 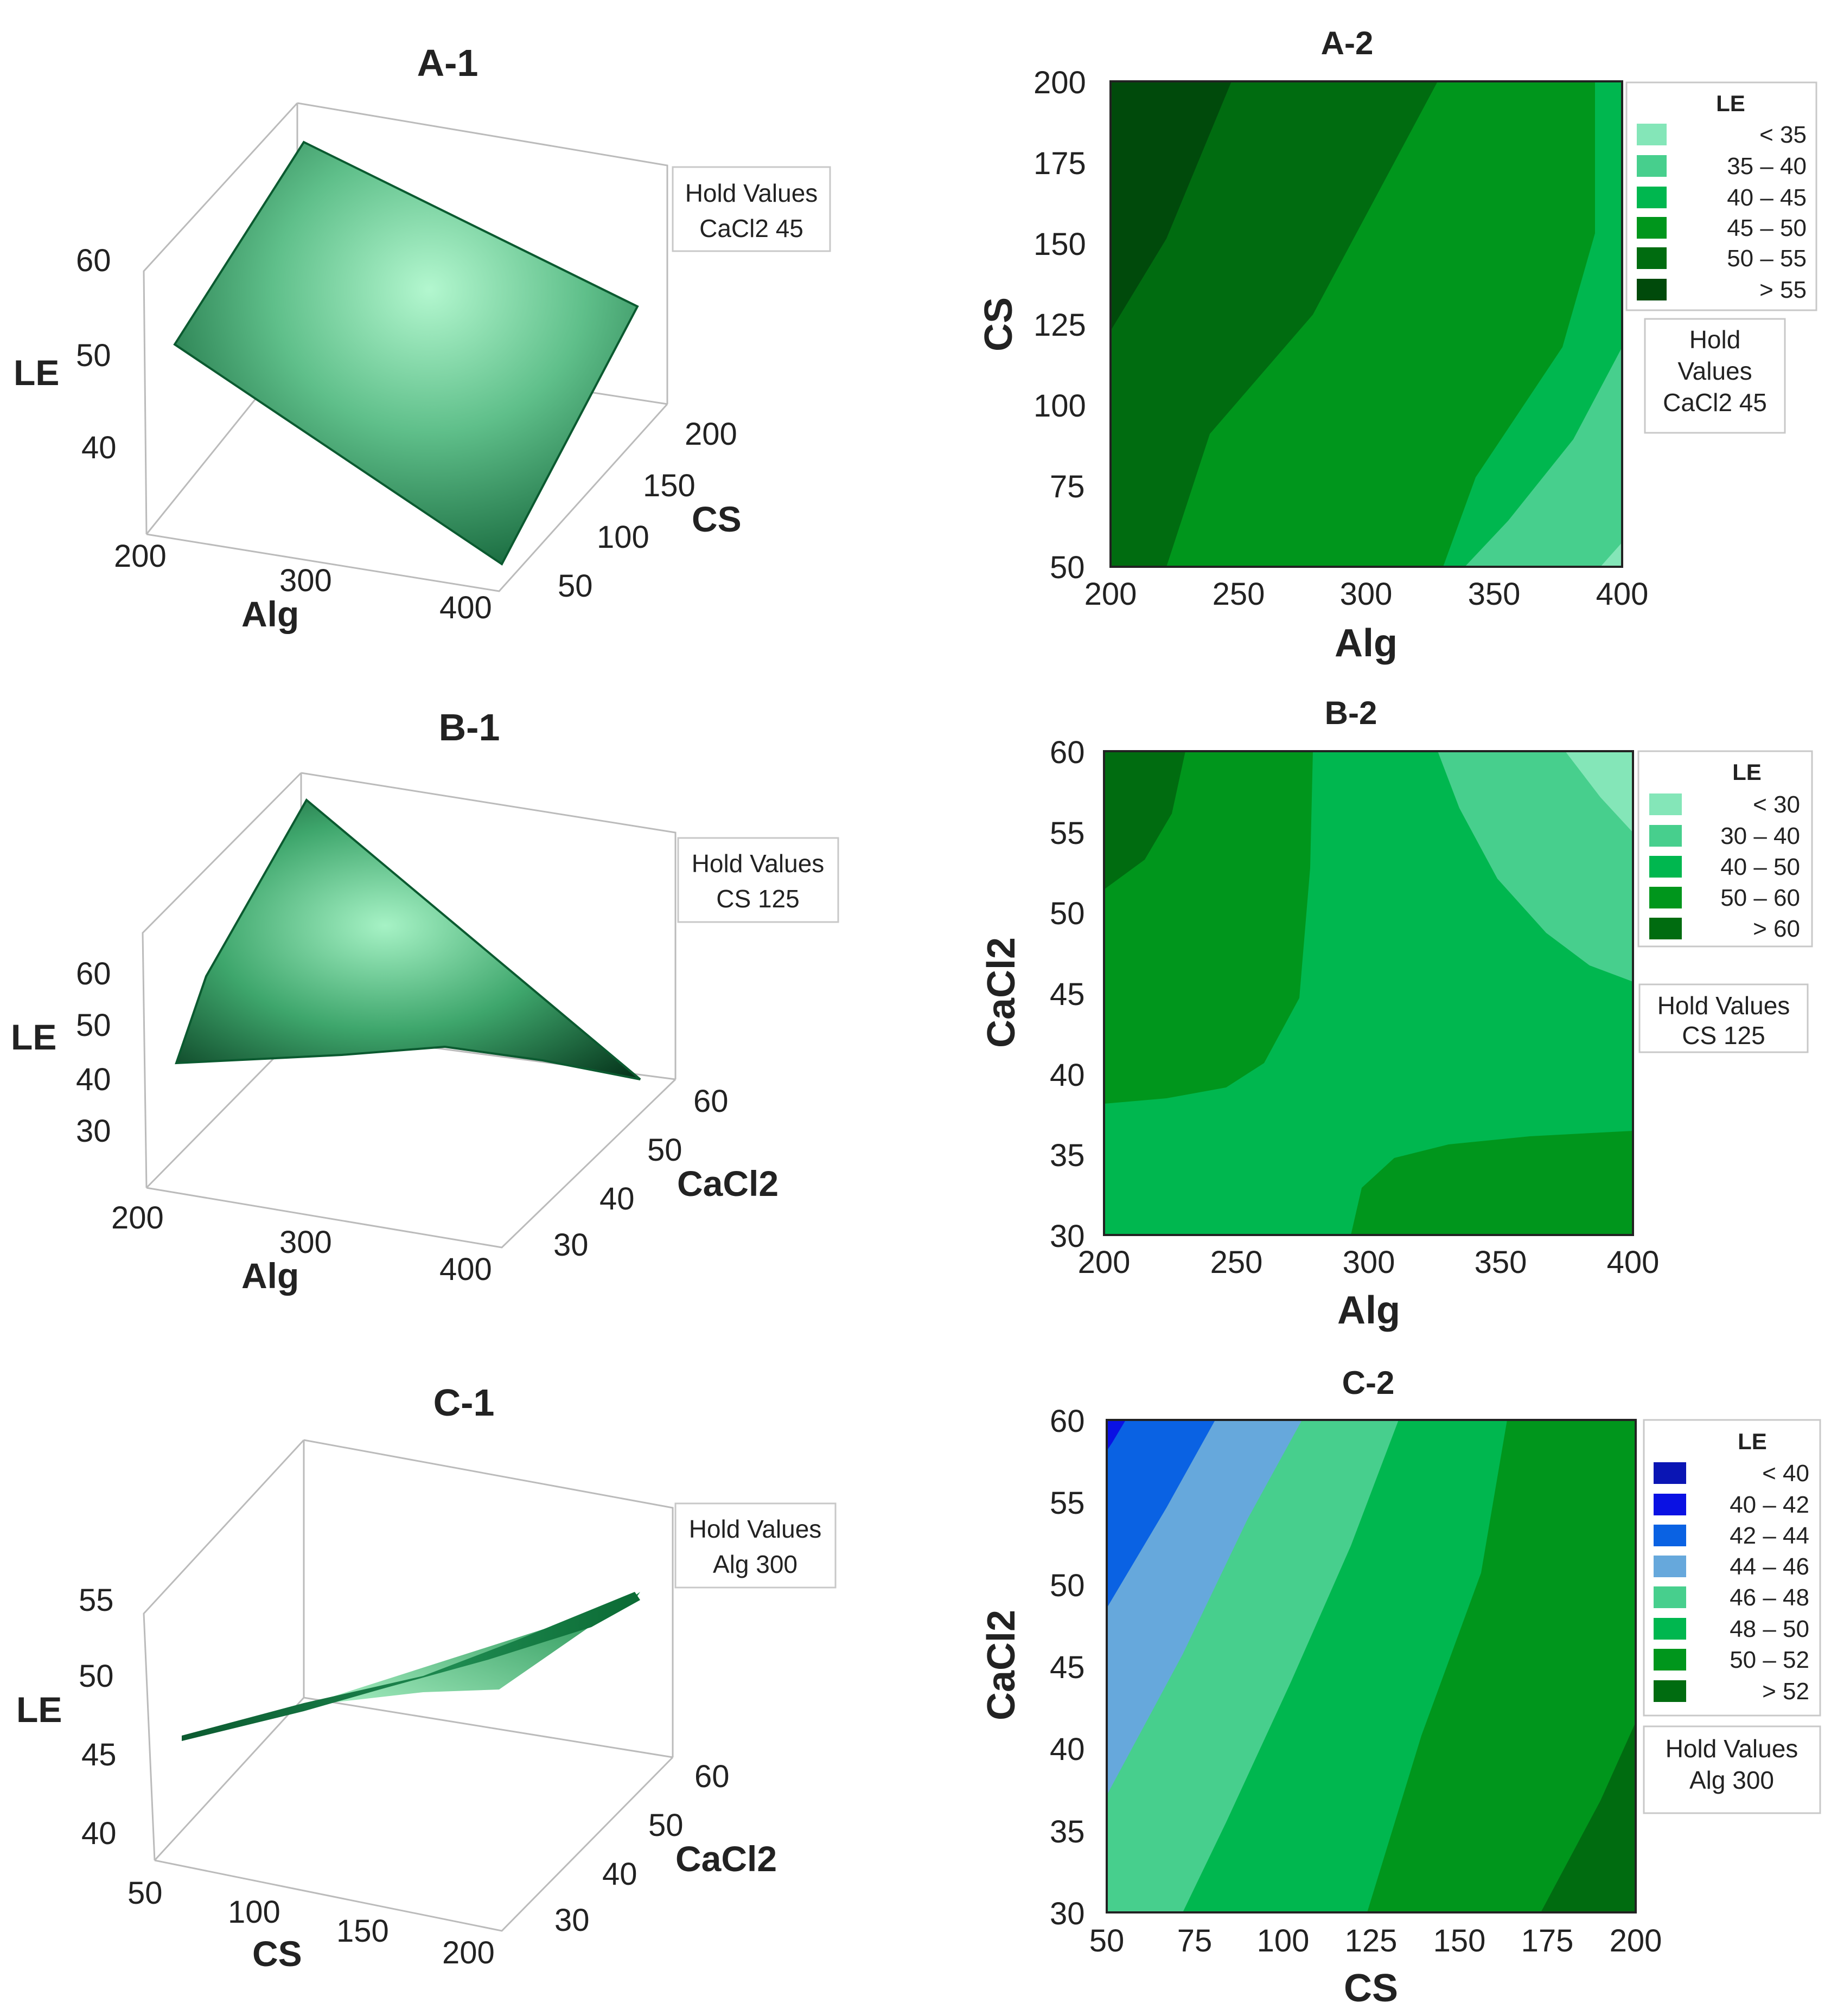 What do you see at coordinates (1760, 867) in the screenshot?
I see `legend-item-label: 40 – 50` at bounding box center [1760, 867].